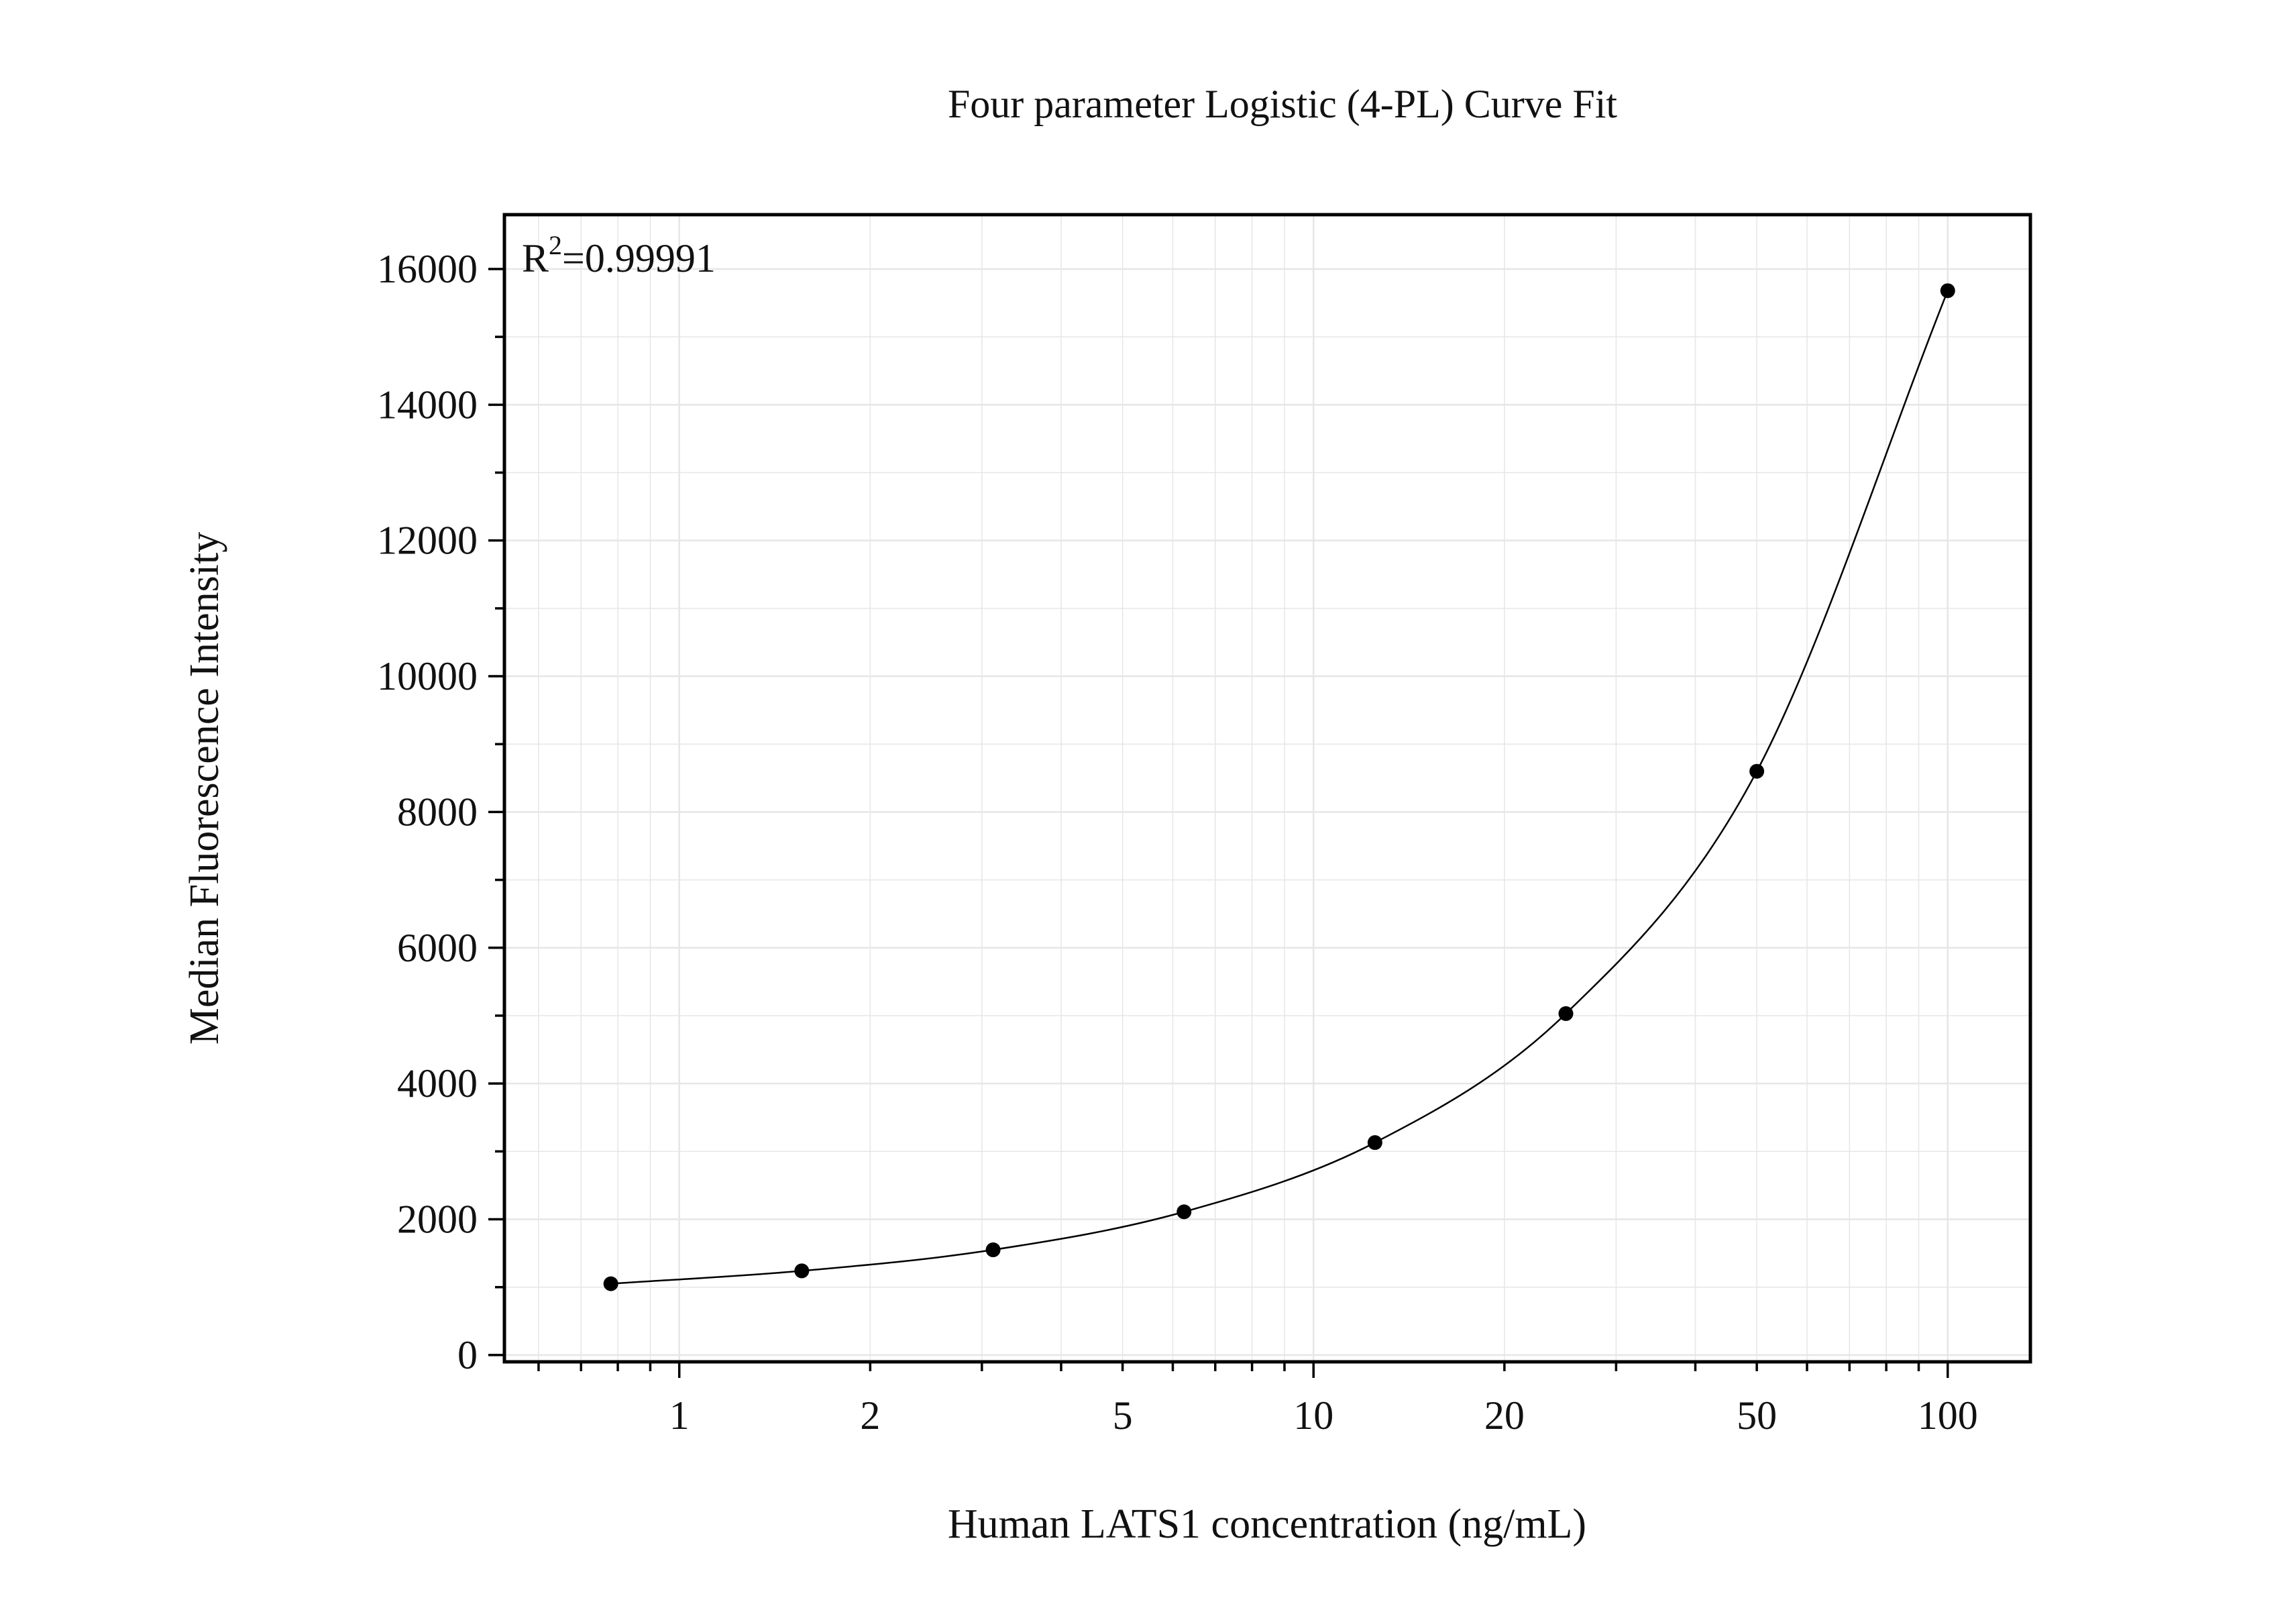 This screenshot has height=1604, width=2296. Describe the element at coordinates (428, 541) in the screenshot. I see `y-tick-label: 12000` at that location.